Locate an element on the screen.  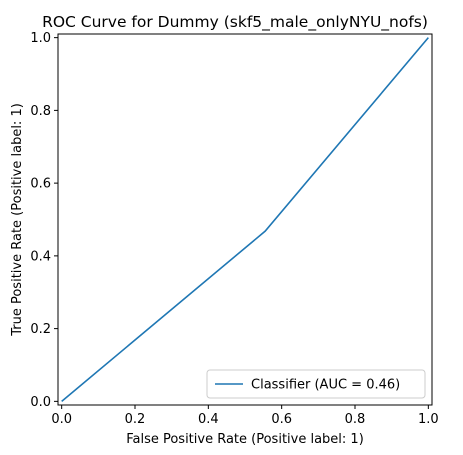
y-tick-label: 0.4 is located at coordinates (40, 256).